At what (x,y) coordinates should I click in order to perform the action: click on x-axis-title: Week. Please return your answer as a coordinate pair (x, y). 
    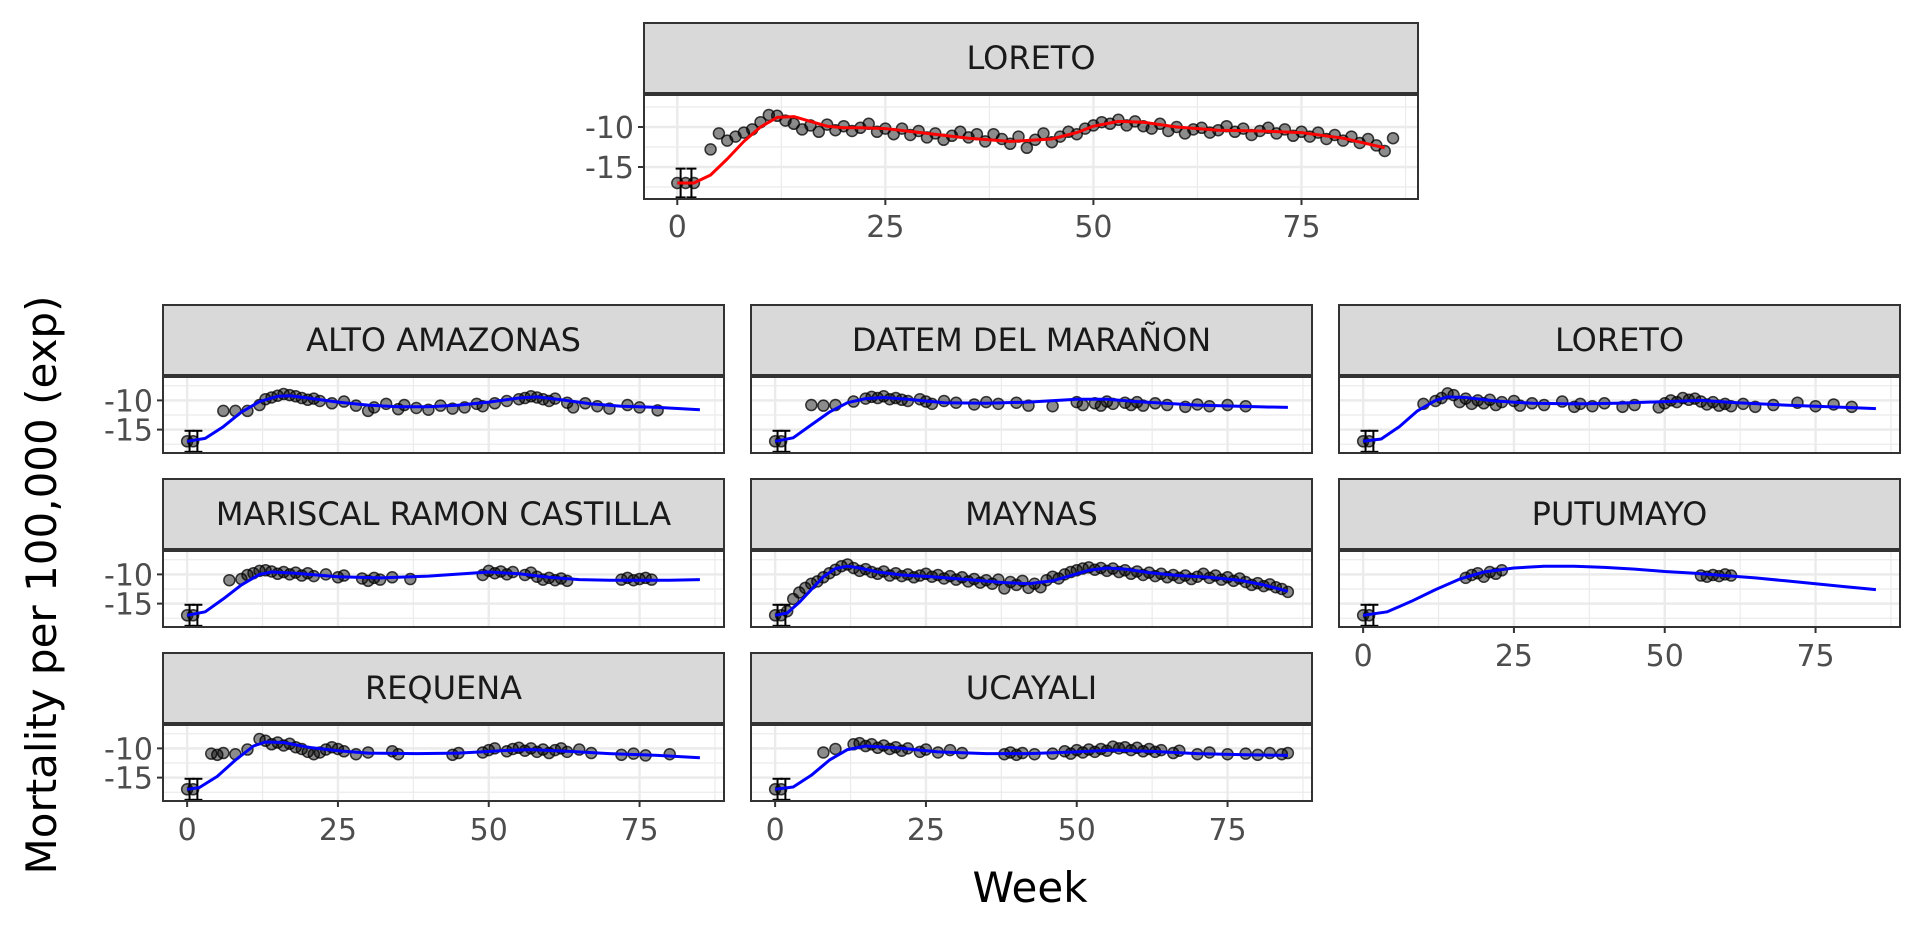
    Looking at the image, I should click on (1030, 887).